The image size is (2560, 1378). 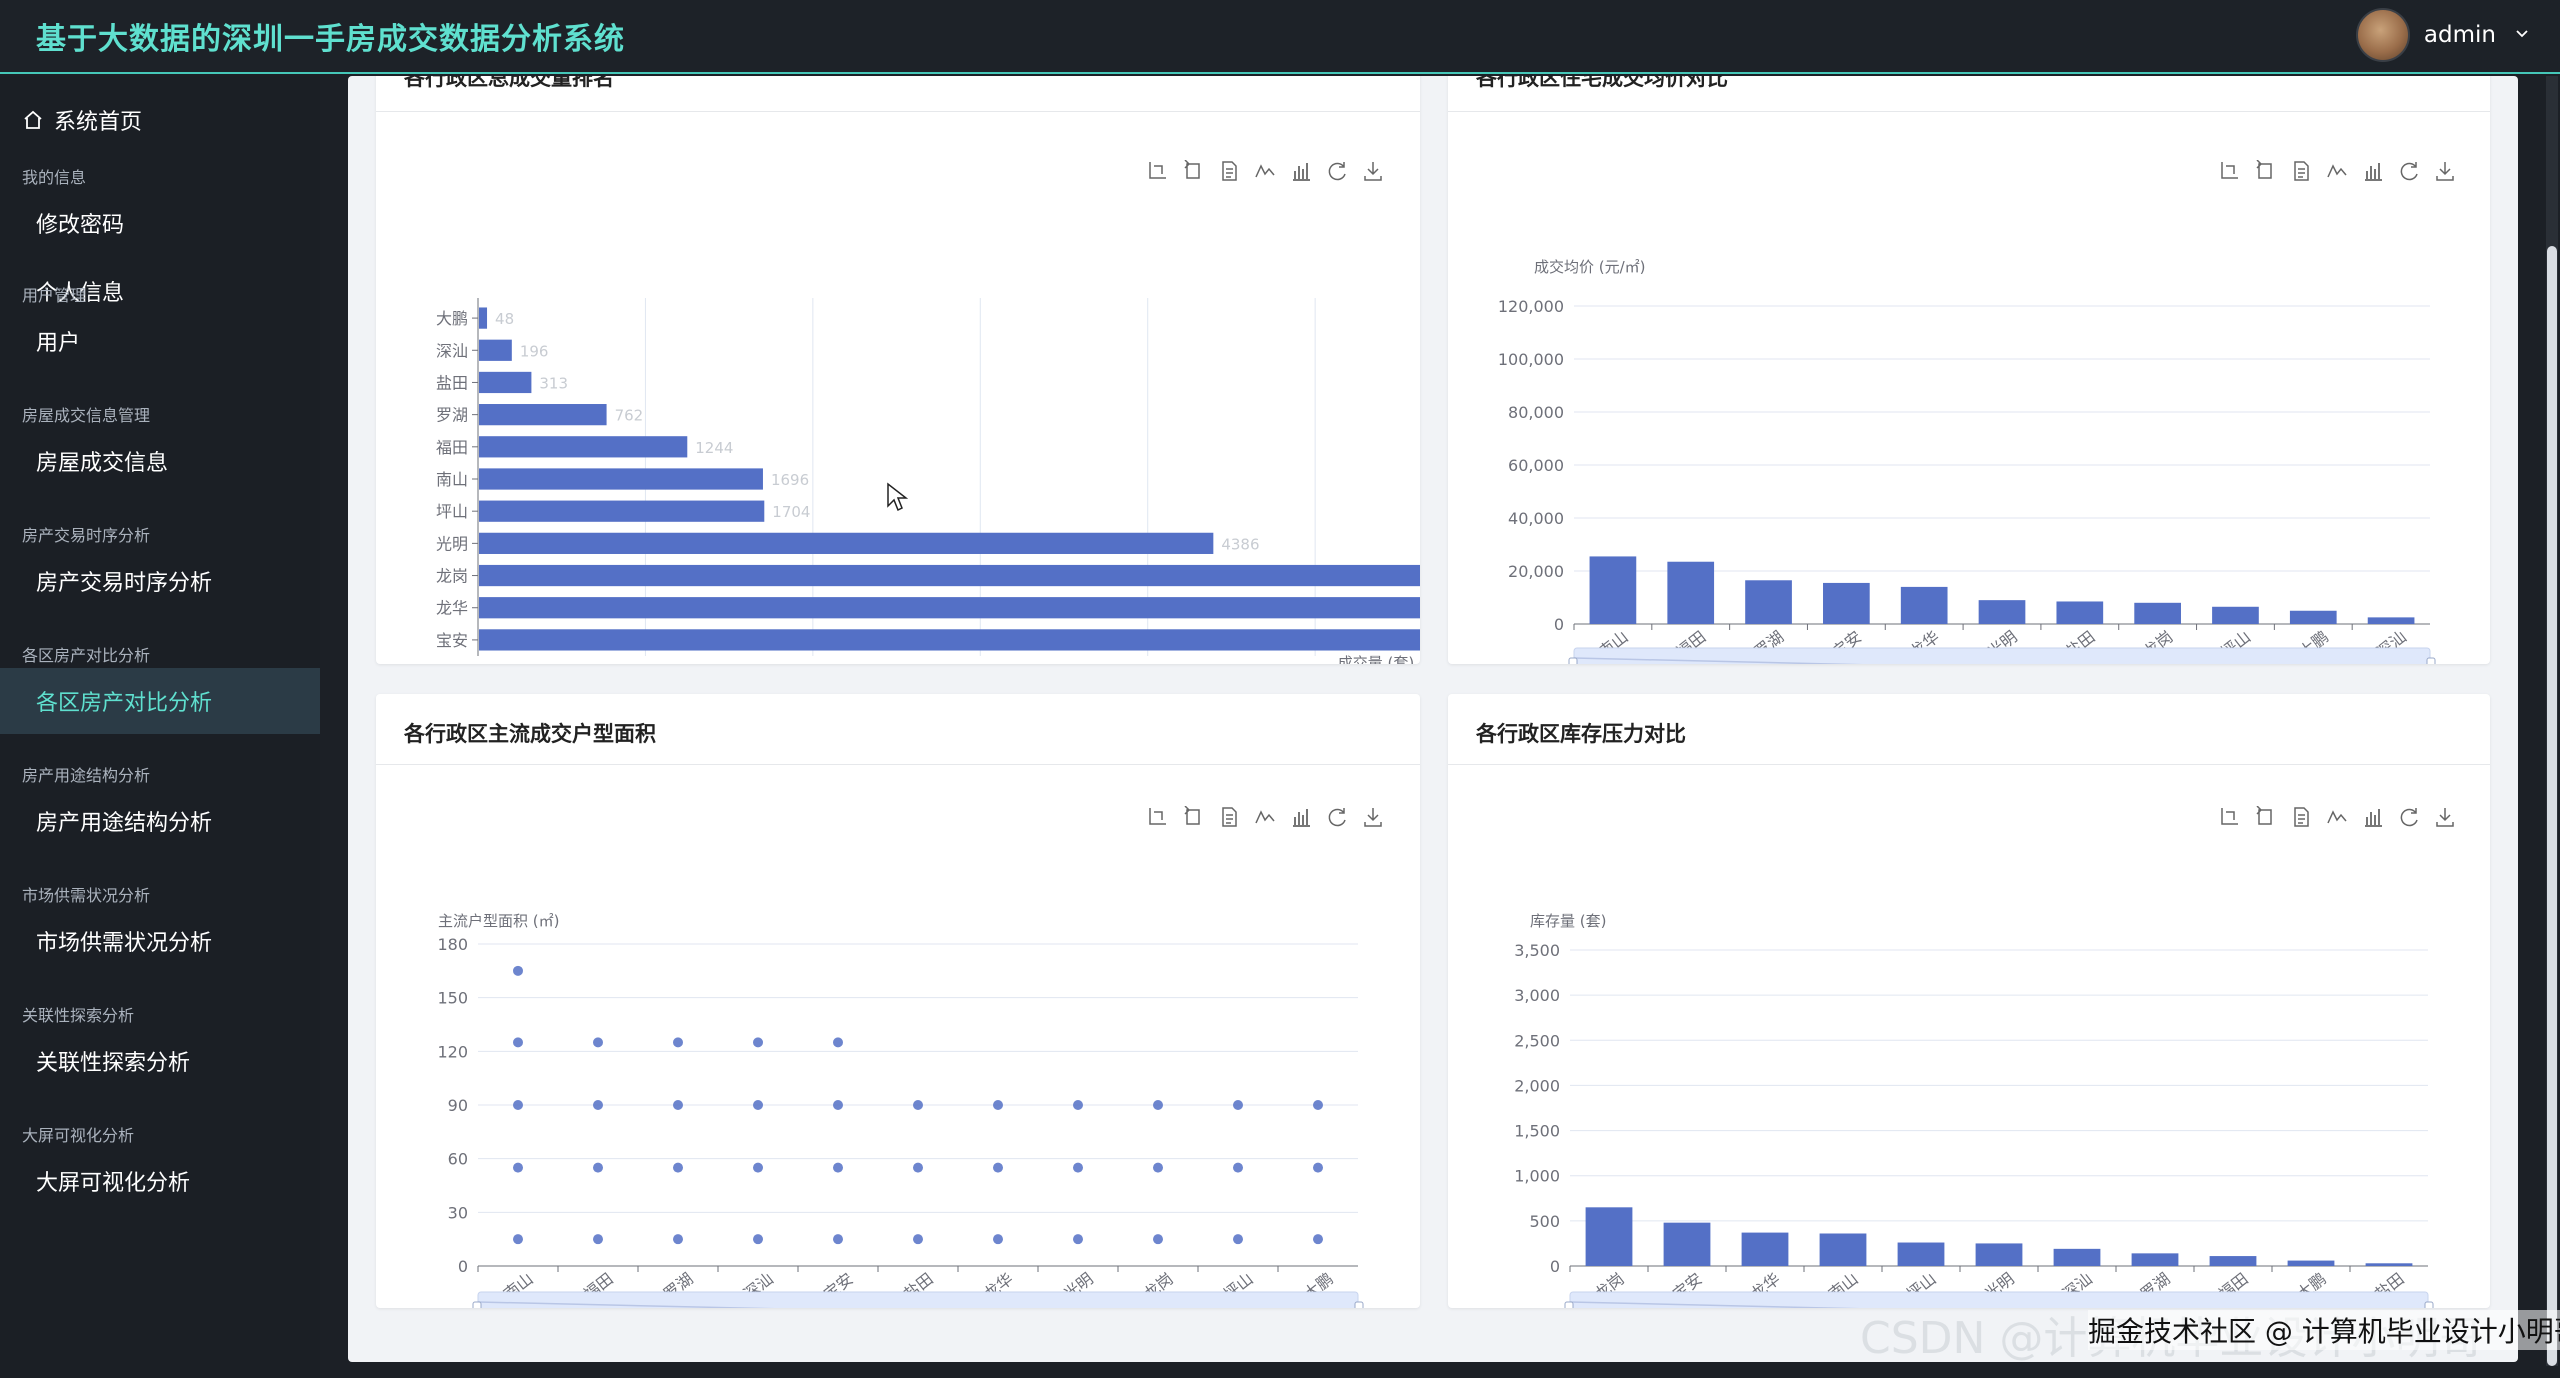 What do you see at coordinates (1715, 1304) in the screenshot?
I see `datazoom-shadow` at bounding box center [1715, 1304].